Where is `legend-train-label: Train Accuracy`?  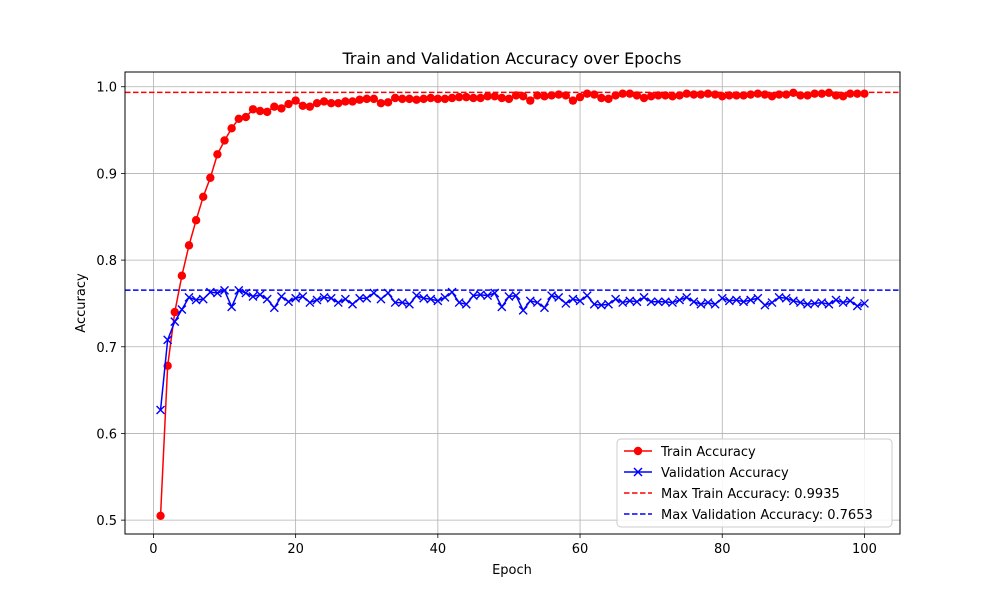 legend-train-label: Train Accuracy is located at coordinates (708, 452).